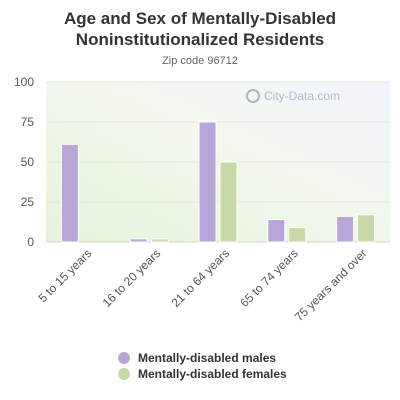  What do you see at coordinates (200, 61) in the screenshot?
I see `chart-subtitle: Zip code 96712` at bounding box center [200, 61].